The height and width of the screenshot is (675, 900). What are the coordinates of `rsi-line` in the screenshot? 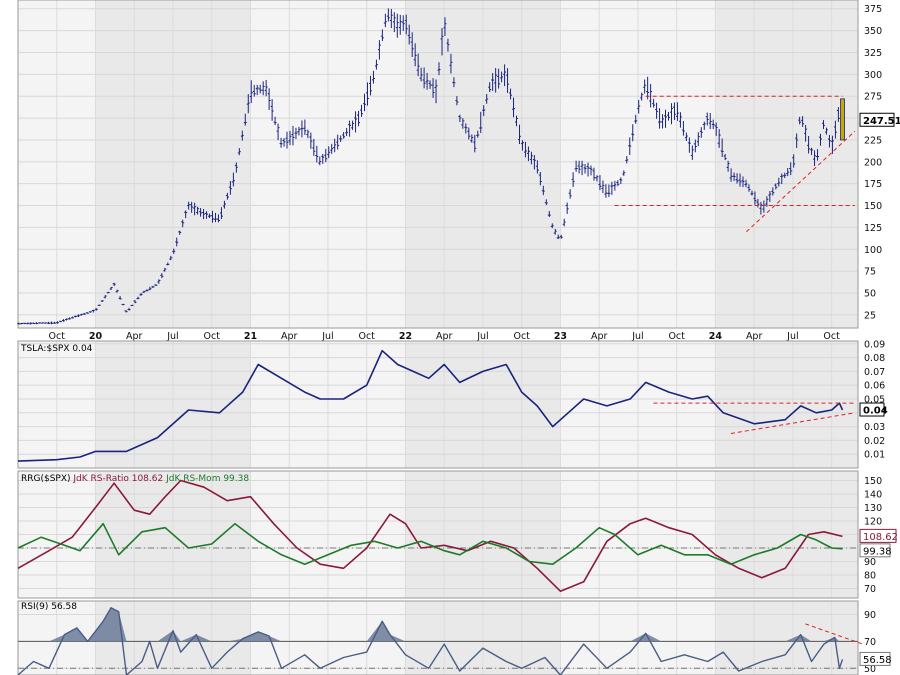 It's located at (430, 641).